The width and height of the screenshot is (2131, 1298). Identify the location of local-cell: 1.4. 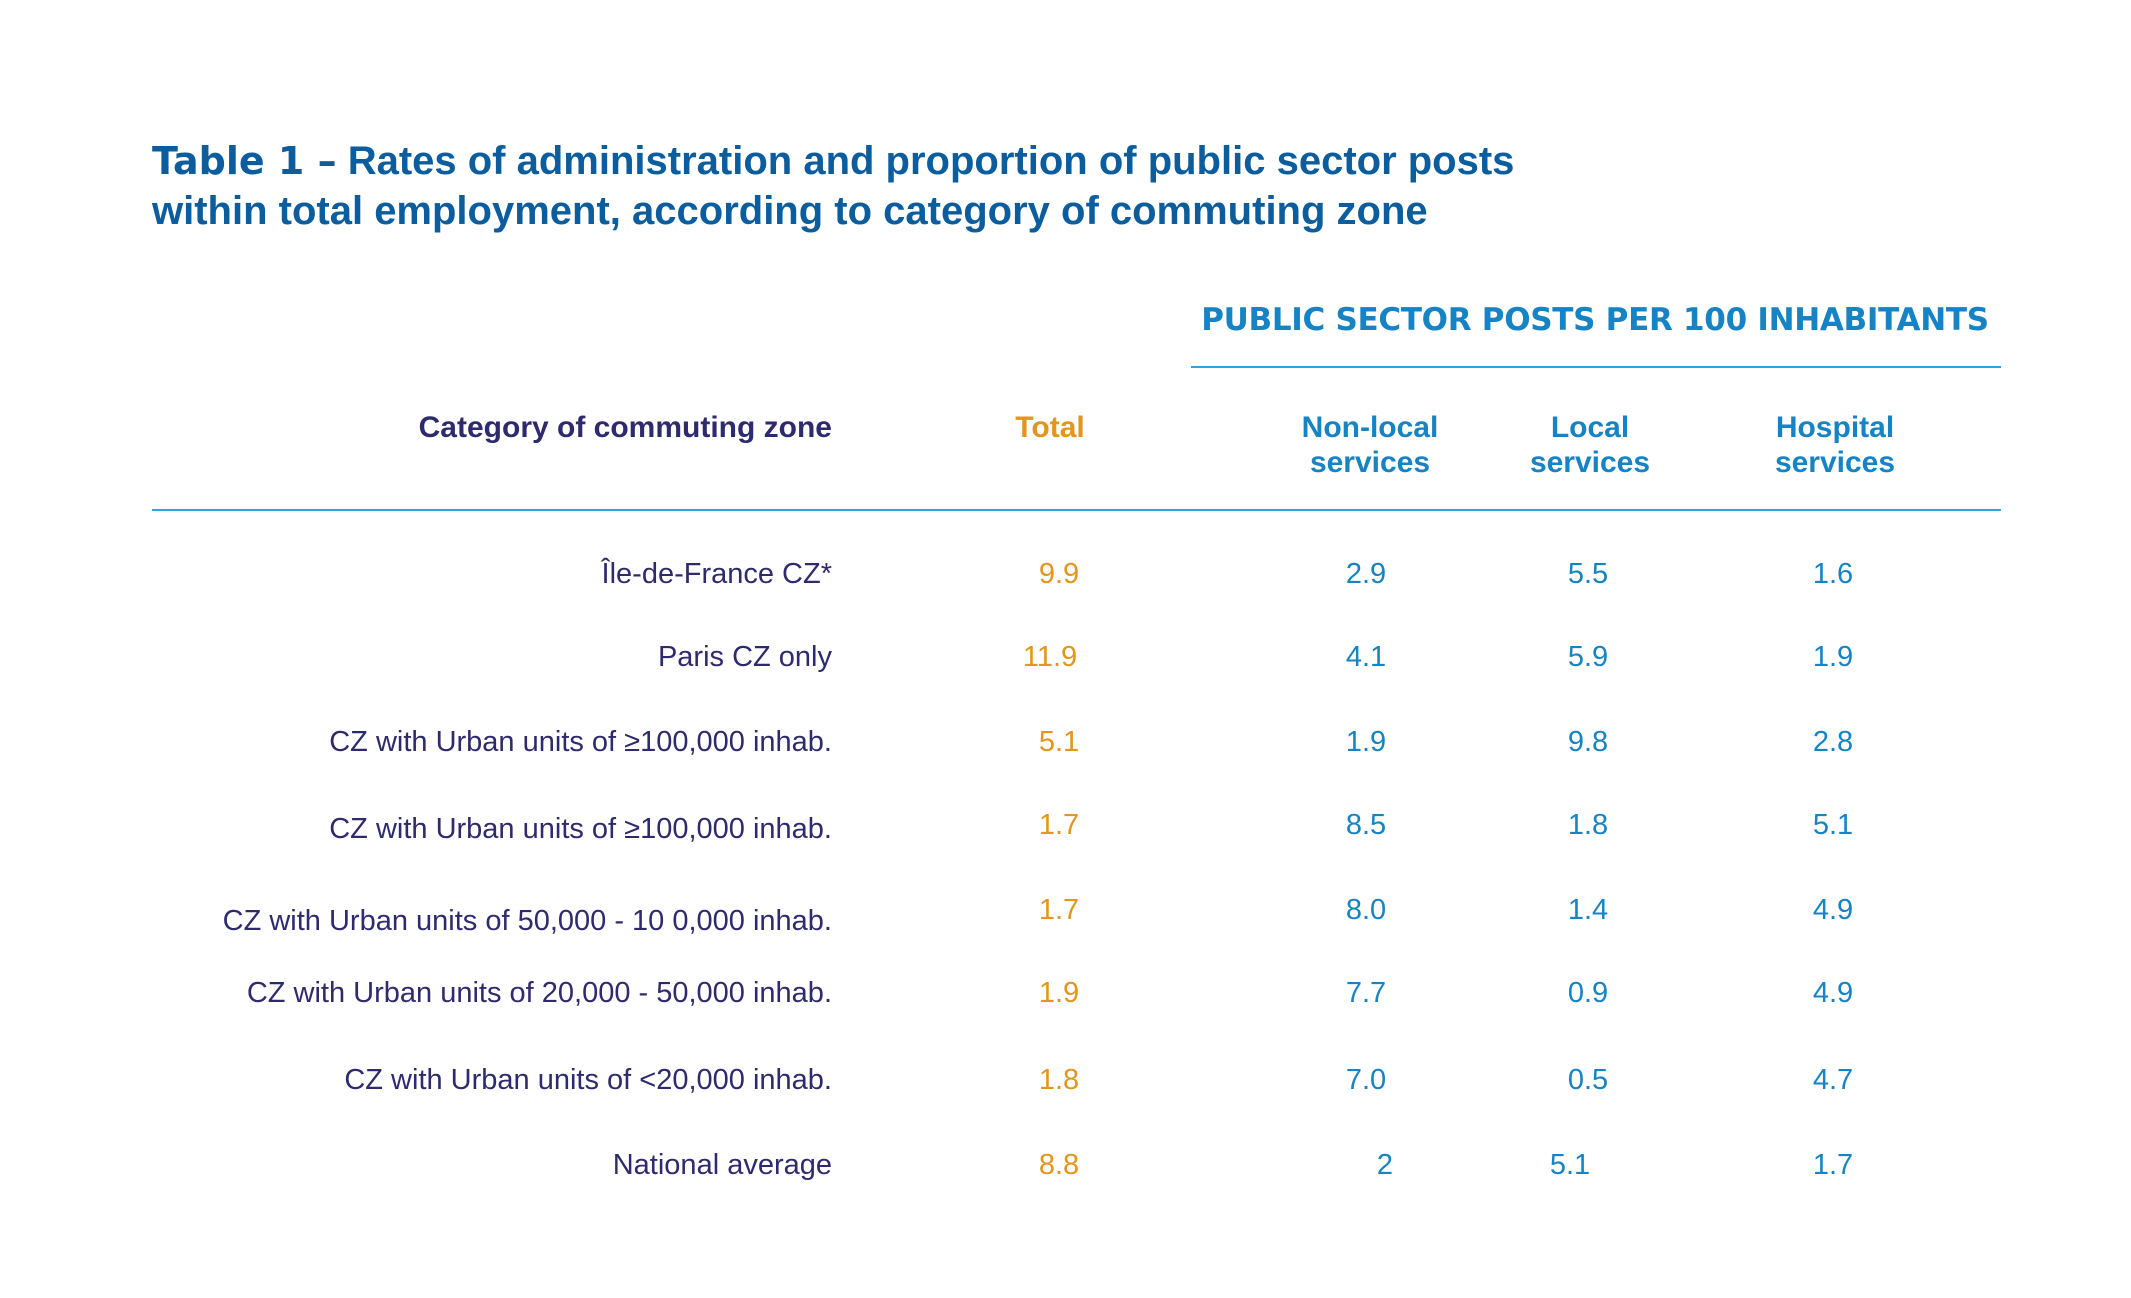
(1588, 910).